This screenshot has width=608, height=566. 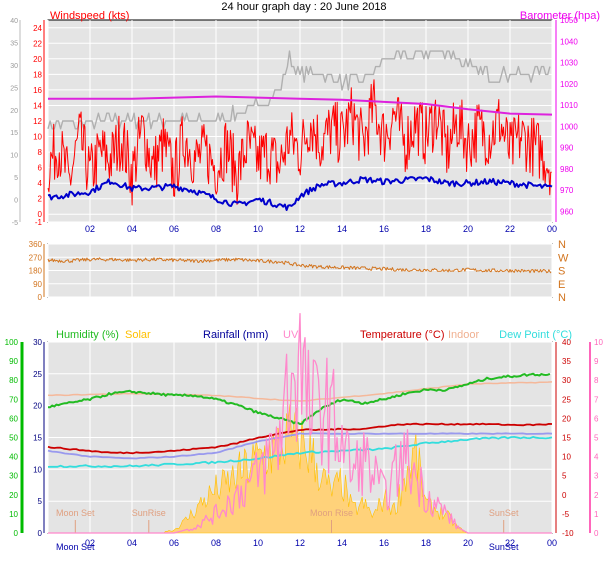 What do you see at coordinates (13, 361) in the screenshot?
I see `humidity-tick-label: 90` at bounding box center [13, 361].